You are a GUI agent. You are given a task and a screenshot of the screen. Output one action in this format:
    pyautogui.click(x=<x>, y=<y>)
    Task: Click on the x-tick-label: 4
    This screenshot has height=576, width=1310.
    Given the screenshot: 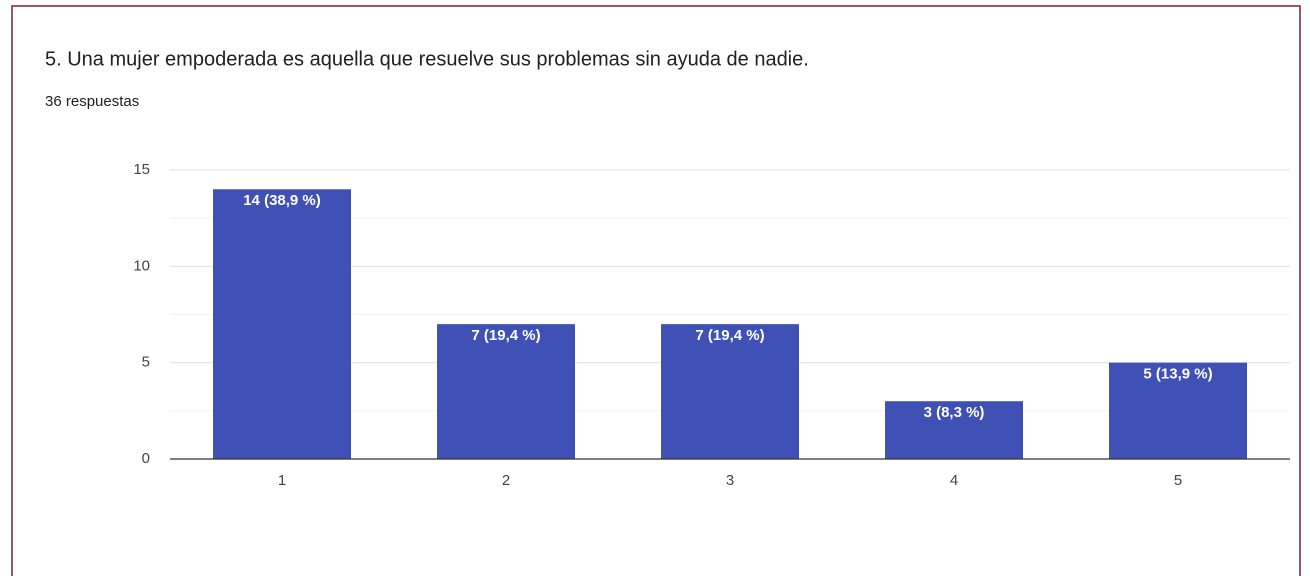 What is the action you would take?
    pyautogui.click(x=954, y=480)
    